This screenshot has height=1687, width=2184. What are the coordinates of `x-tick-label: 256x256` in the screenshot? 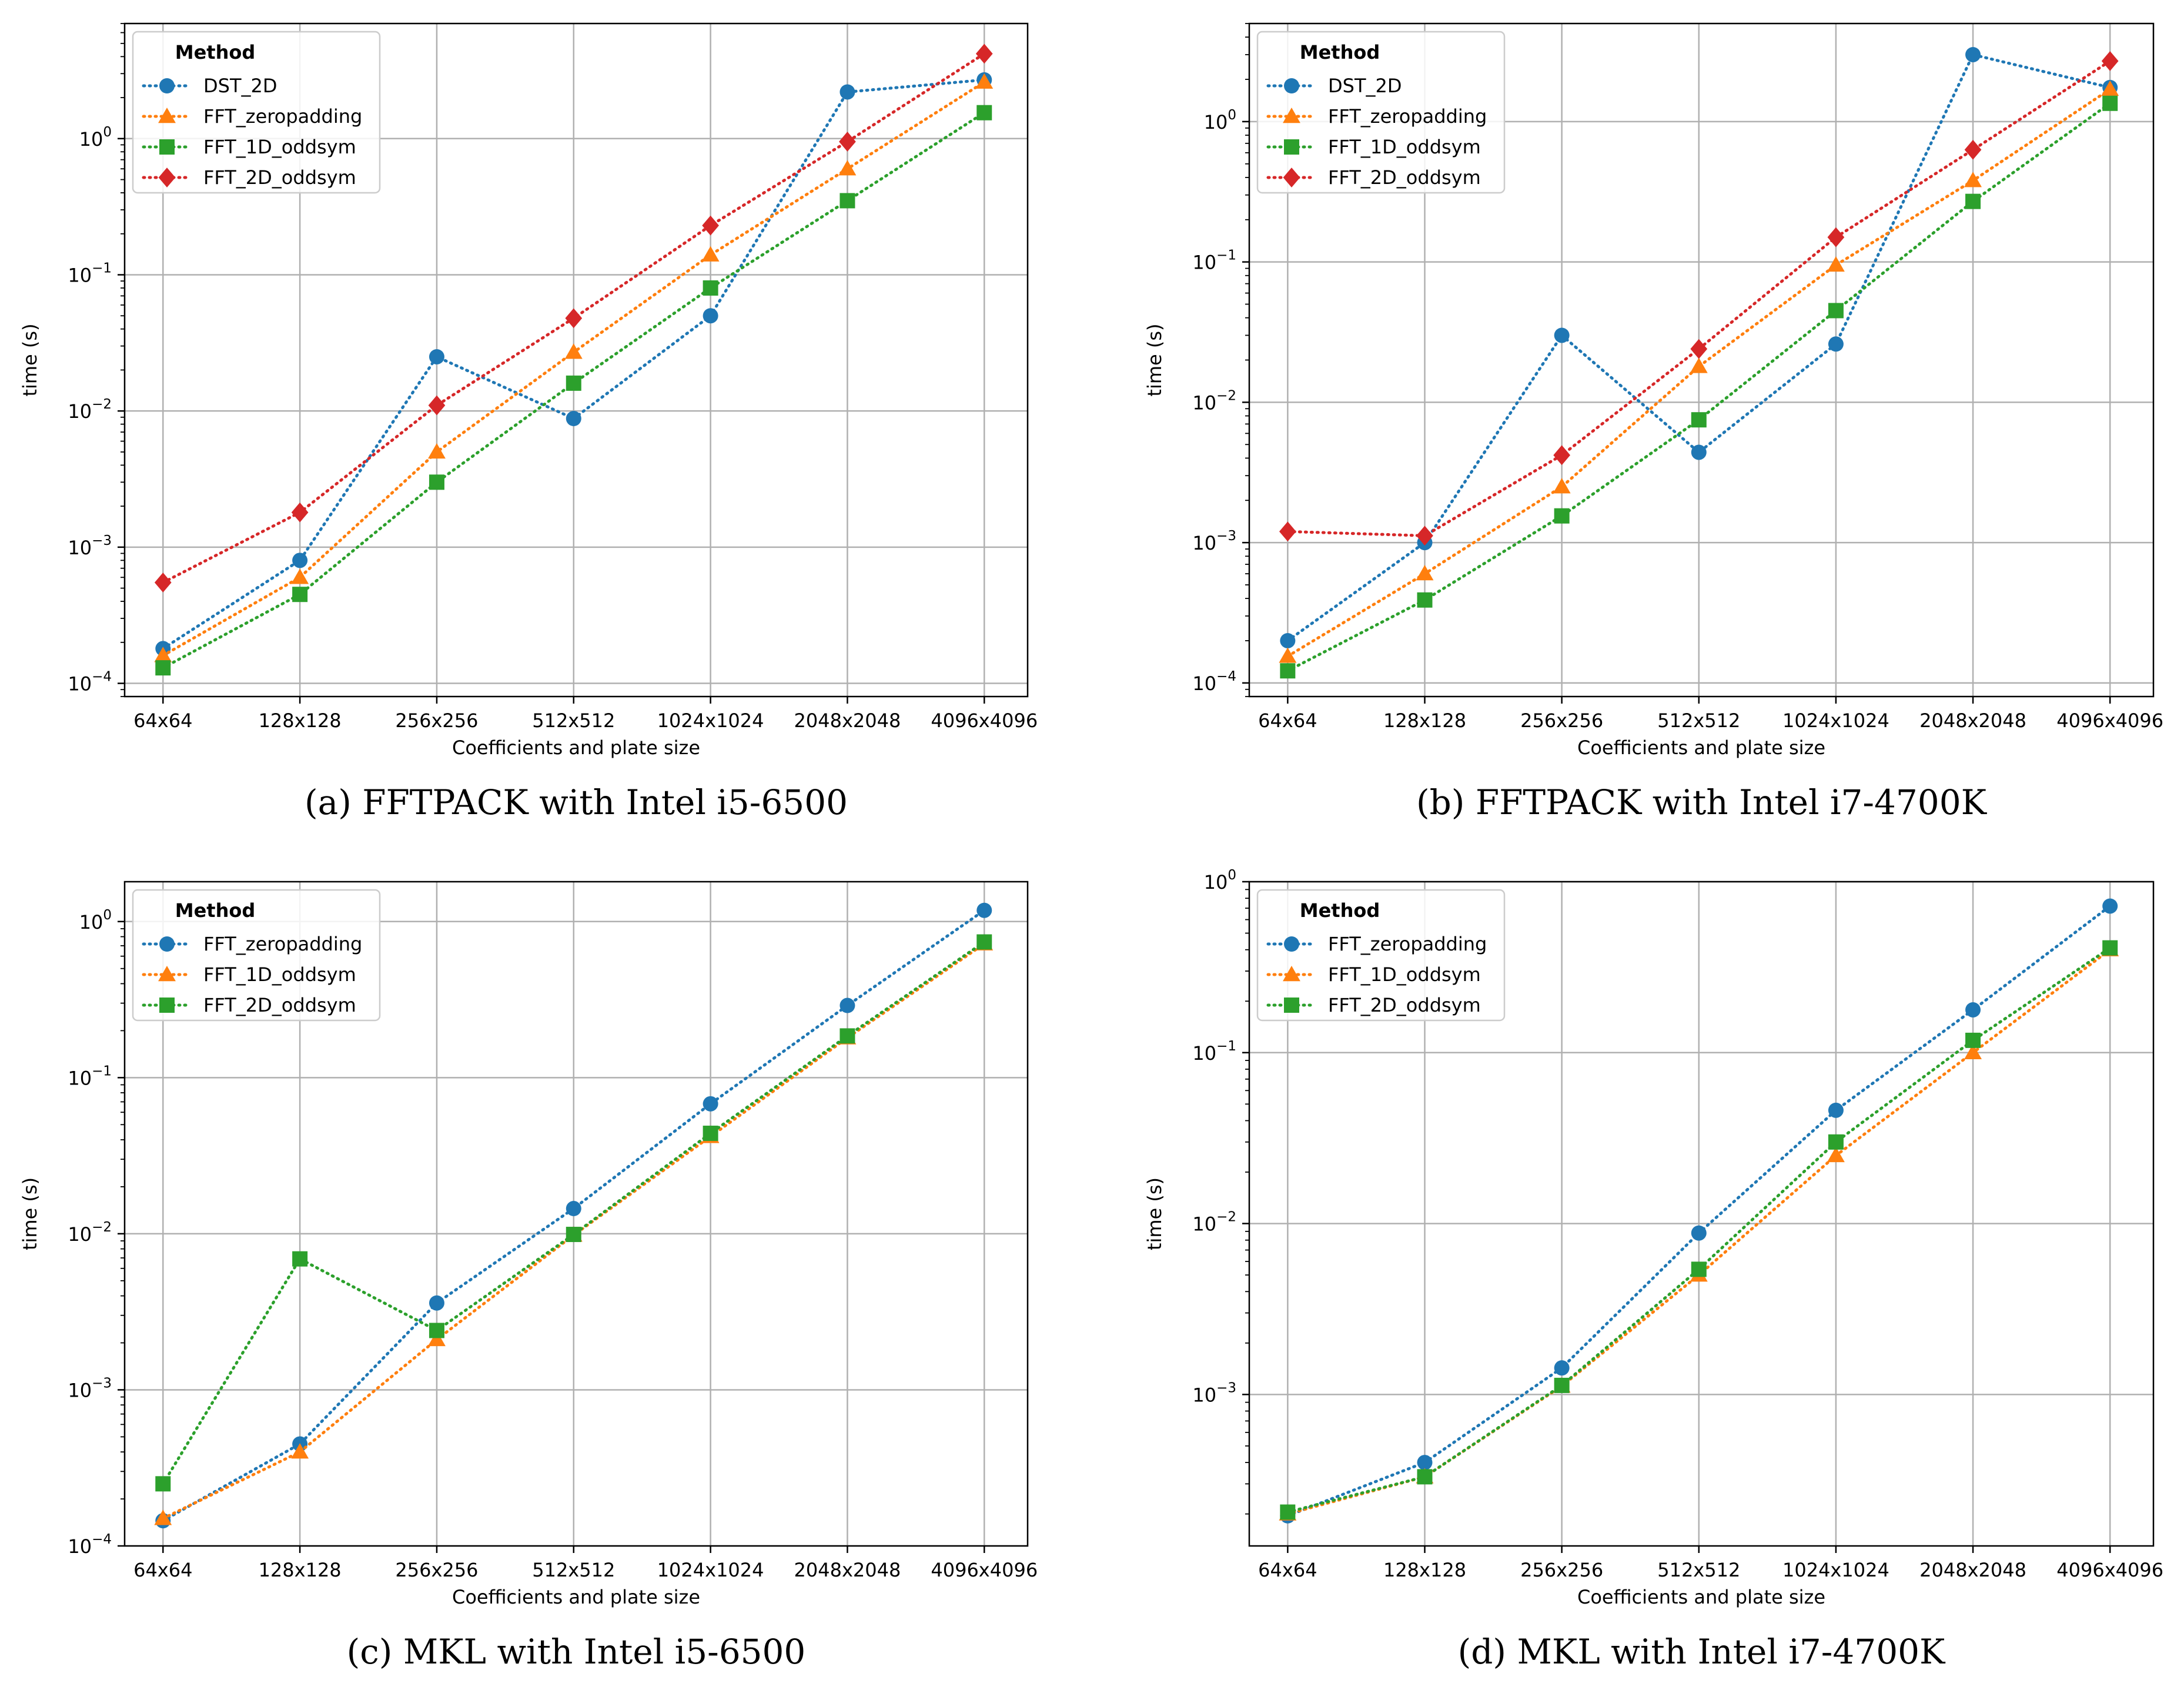 It's located at (436, 1570).